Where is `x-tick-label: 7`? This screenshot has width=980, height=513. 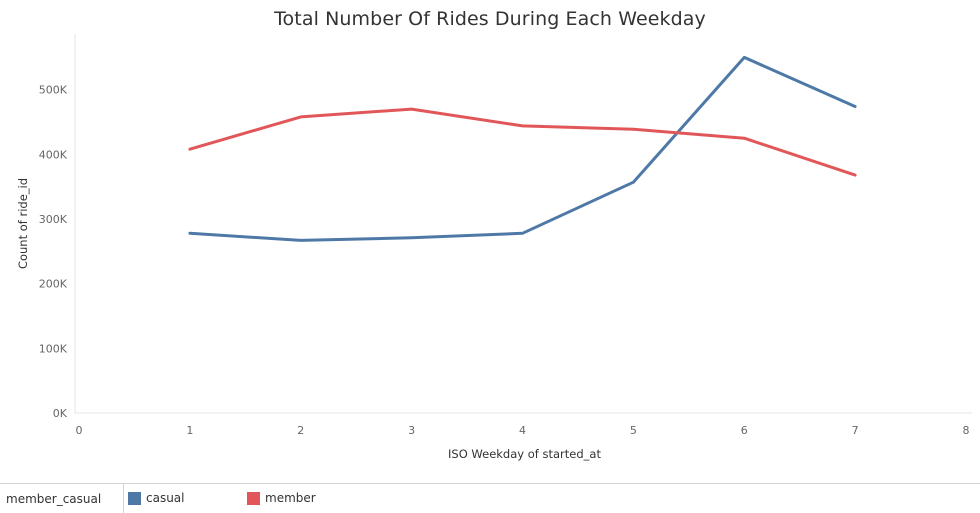 x-tick-label: 7 is located at coordinates (855, 430).